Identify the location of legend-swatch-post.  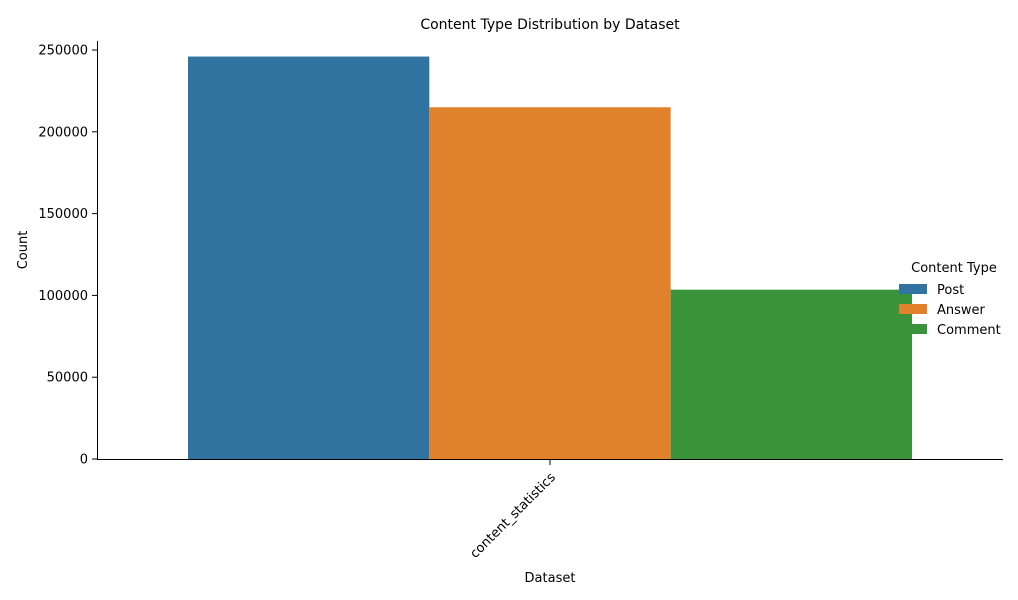
(913, 289).